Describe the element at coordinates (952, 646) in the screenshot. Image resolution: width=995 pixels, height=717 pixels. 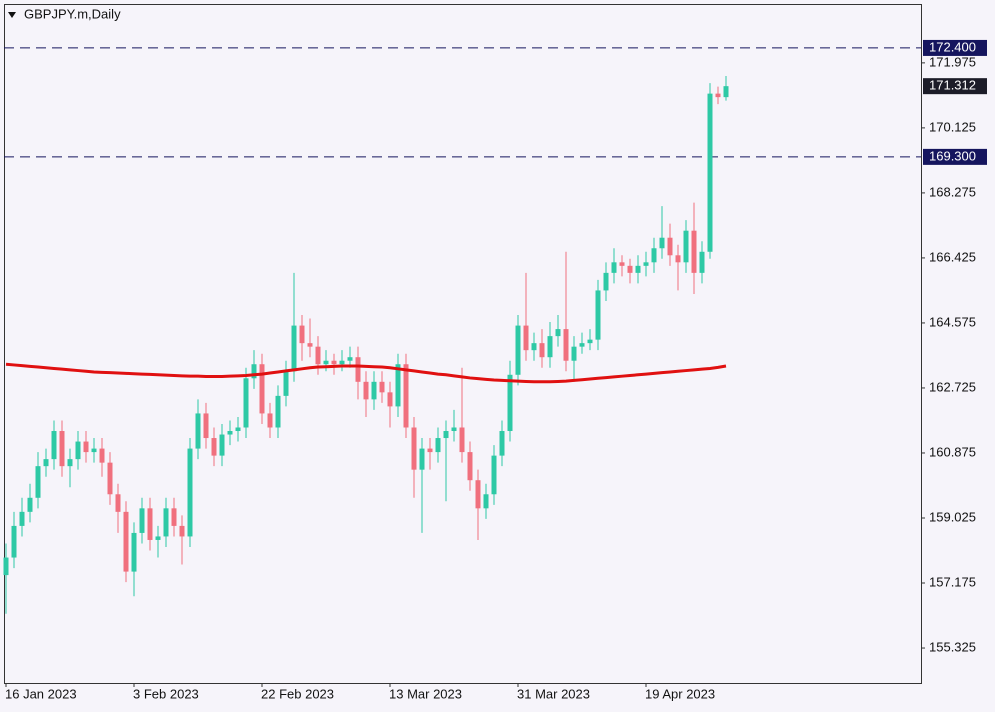
I see `y-tick-label: 155.325` at that location.